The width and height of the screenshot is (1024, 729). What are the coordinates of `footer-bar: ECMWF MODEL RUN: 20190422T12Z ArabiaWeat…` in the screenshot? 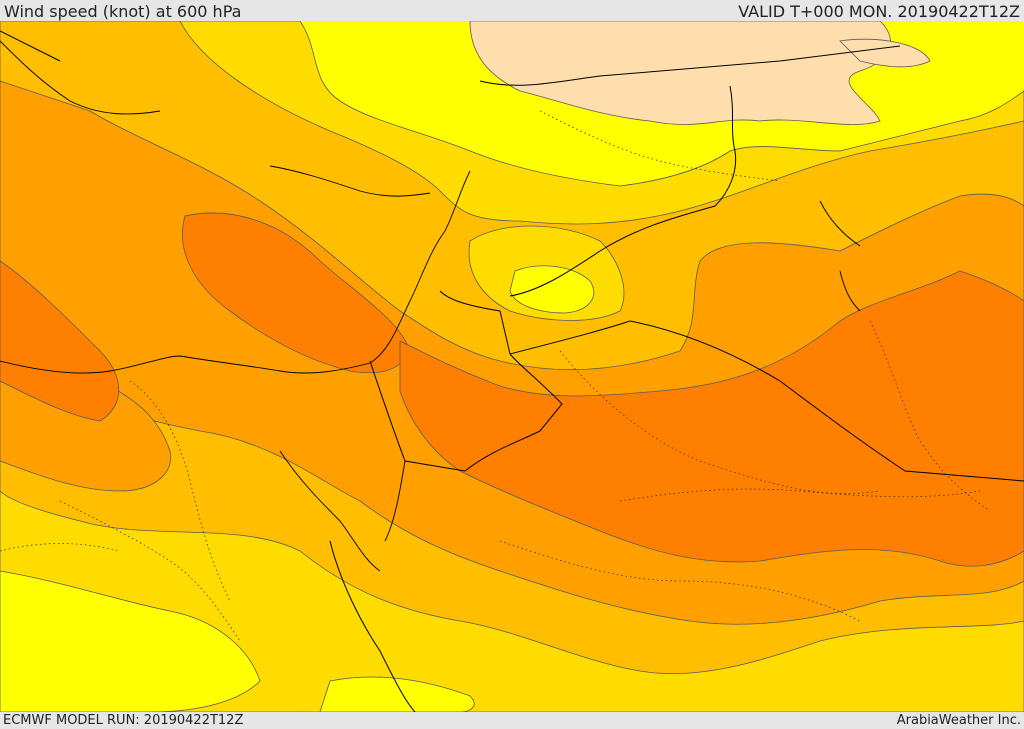 It's located at (512, 720).